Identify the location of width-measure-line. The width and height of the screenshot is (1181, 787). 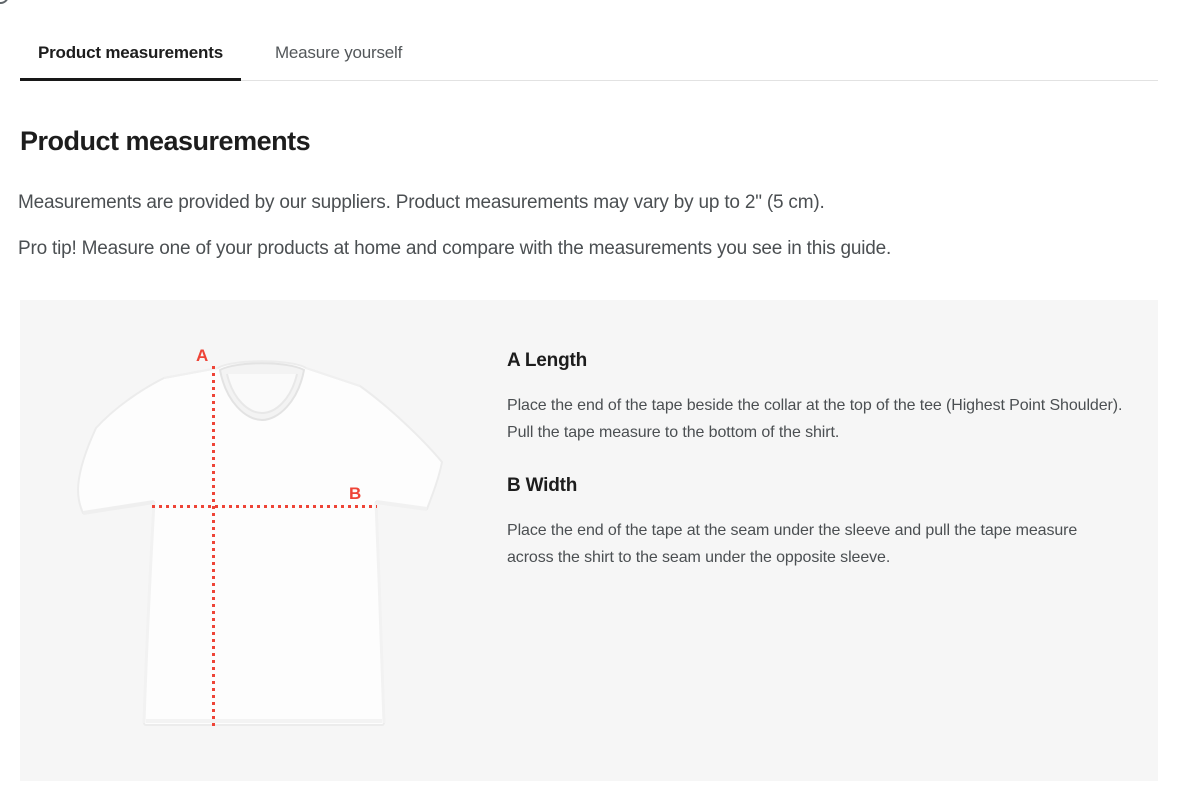
(264, 506).